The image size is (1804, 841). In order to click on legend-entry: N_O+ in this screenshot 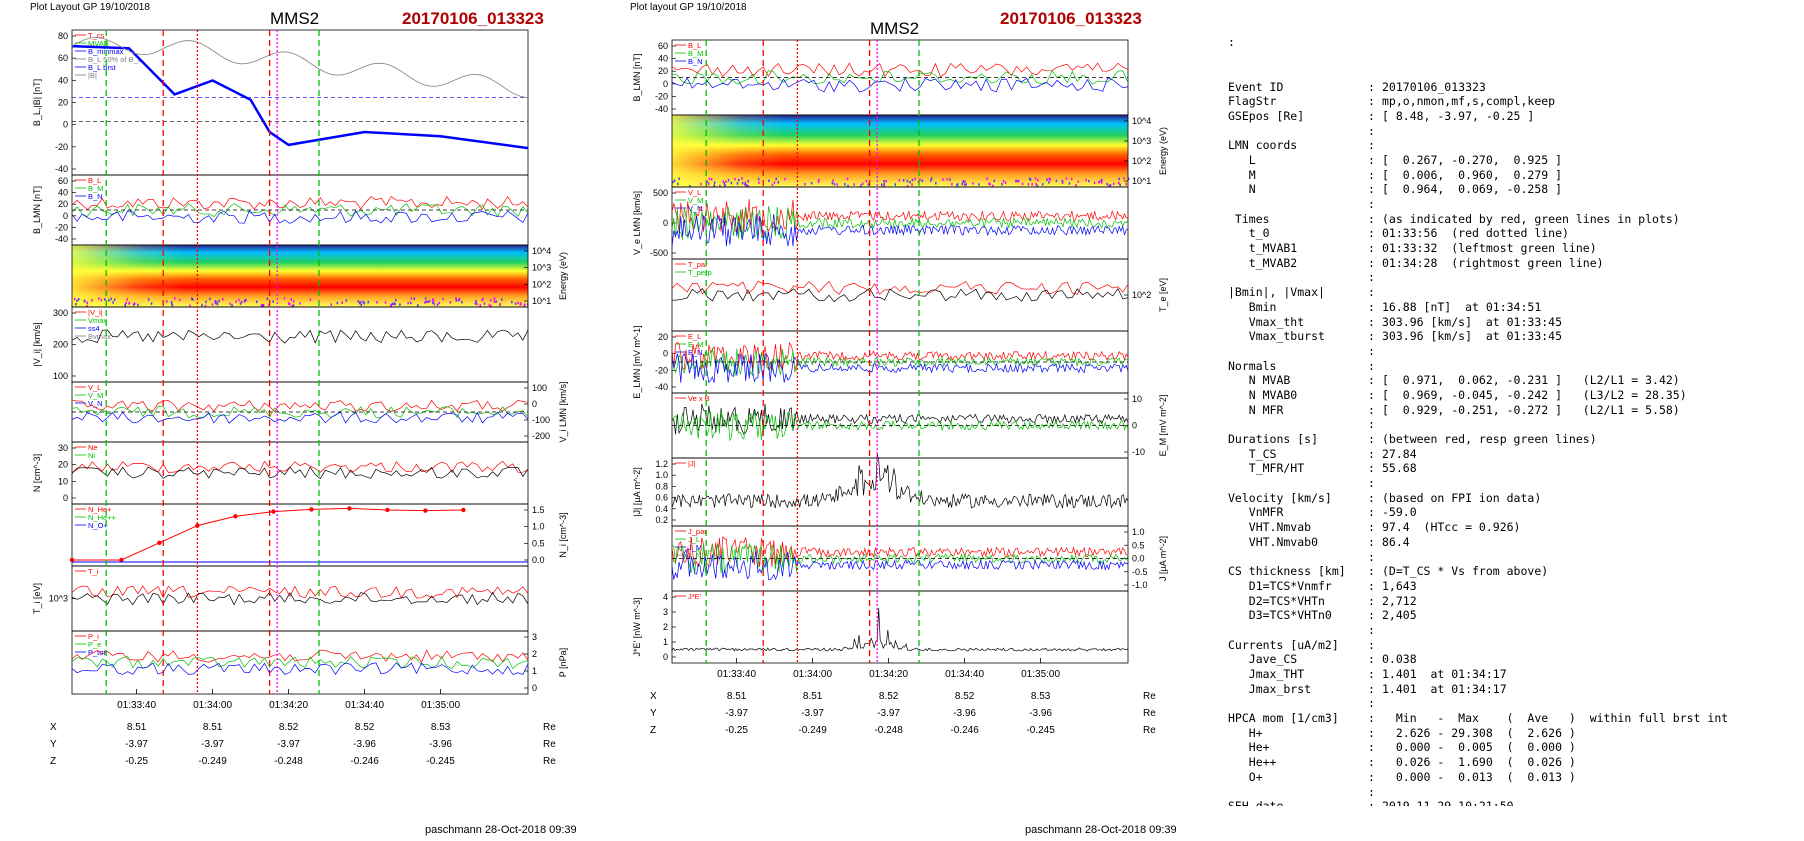, I will do `click(98, 525)`.